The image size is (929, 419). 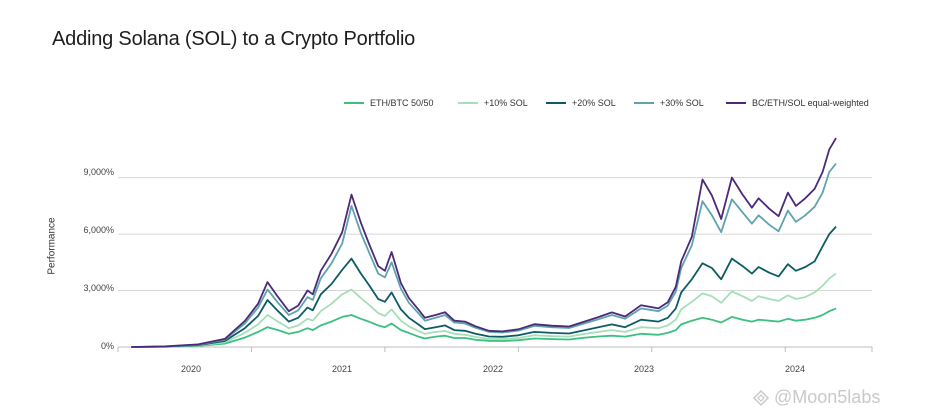 I want to click on watermark-text: @Moon5labs, so click(x=827, y=397).